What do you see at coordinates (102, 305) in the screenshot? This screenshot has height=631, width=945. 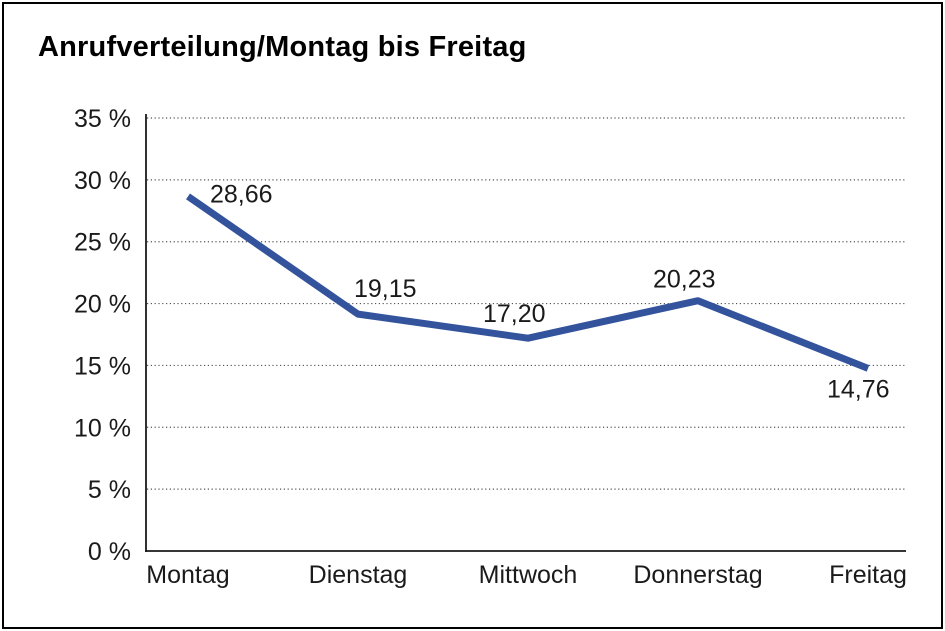 I see `y-tick-label: 20 %` at bounding box center [102, 305].